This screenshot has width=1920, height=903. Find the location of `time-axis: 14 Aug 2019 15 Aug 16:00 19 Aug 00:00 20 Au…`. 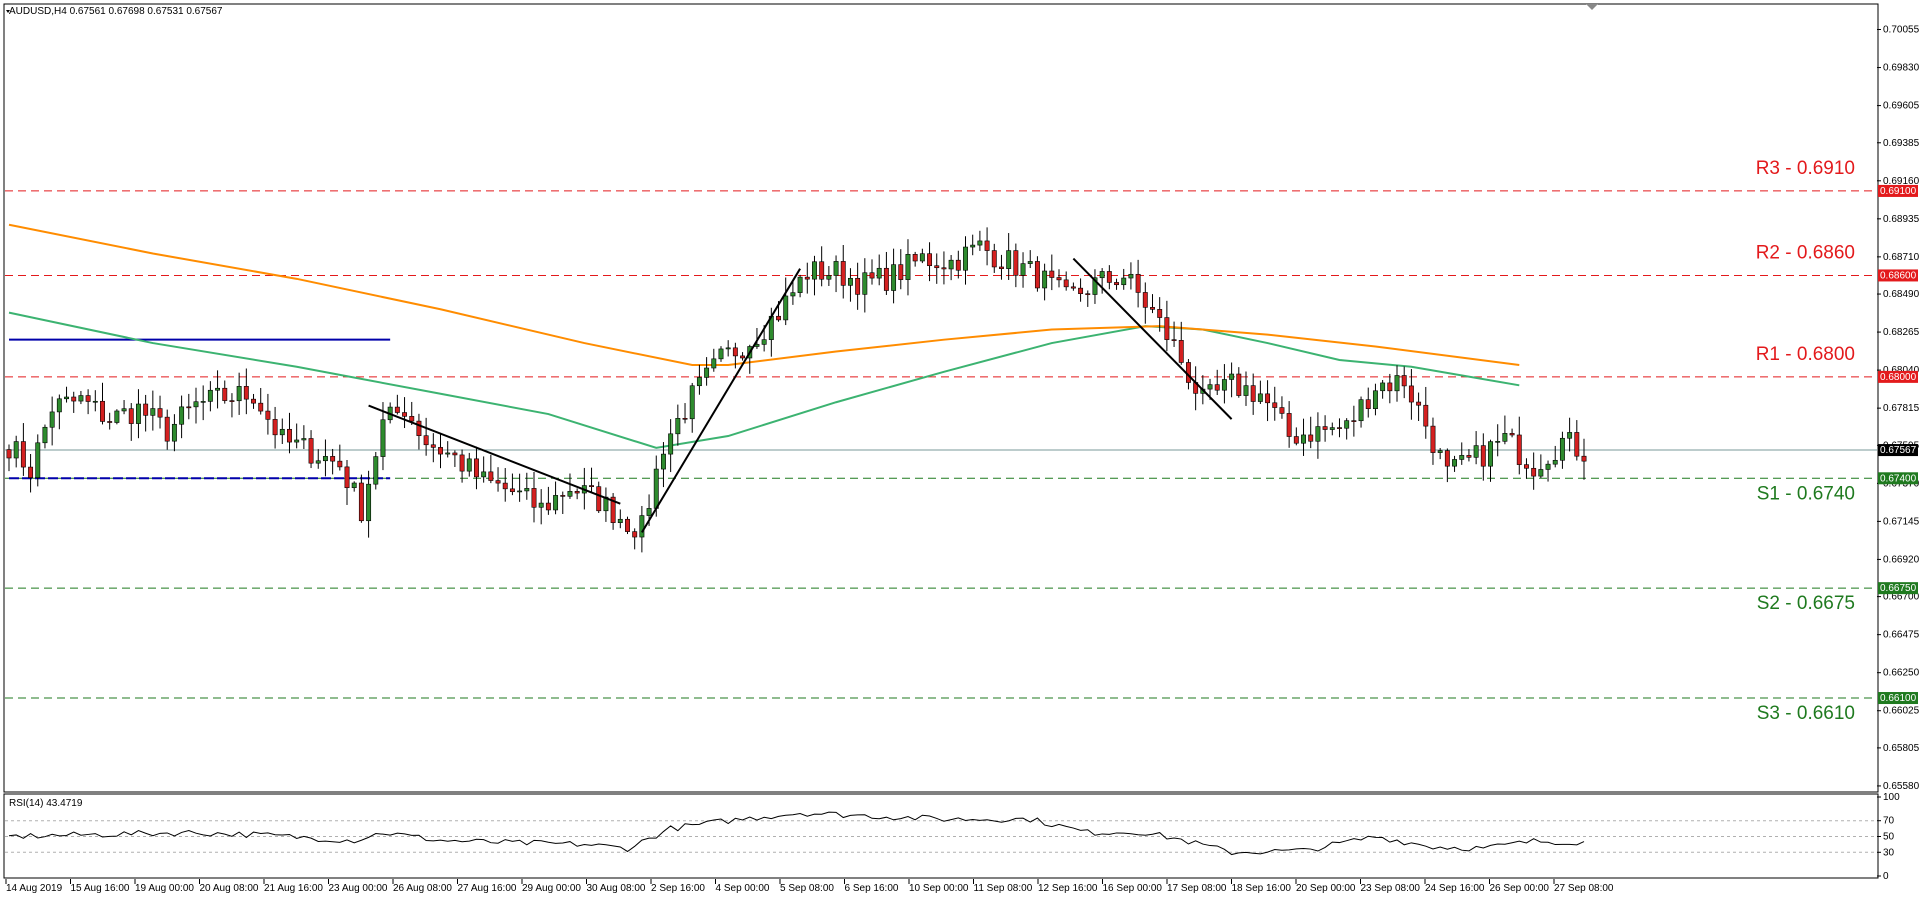

time-axis: 14 Aug 2019 15 Aug 16:00 19 Aug 00:00 20 Au… is located at coordinates (809, 886).